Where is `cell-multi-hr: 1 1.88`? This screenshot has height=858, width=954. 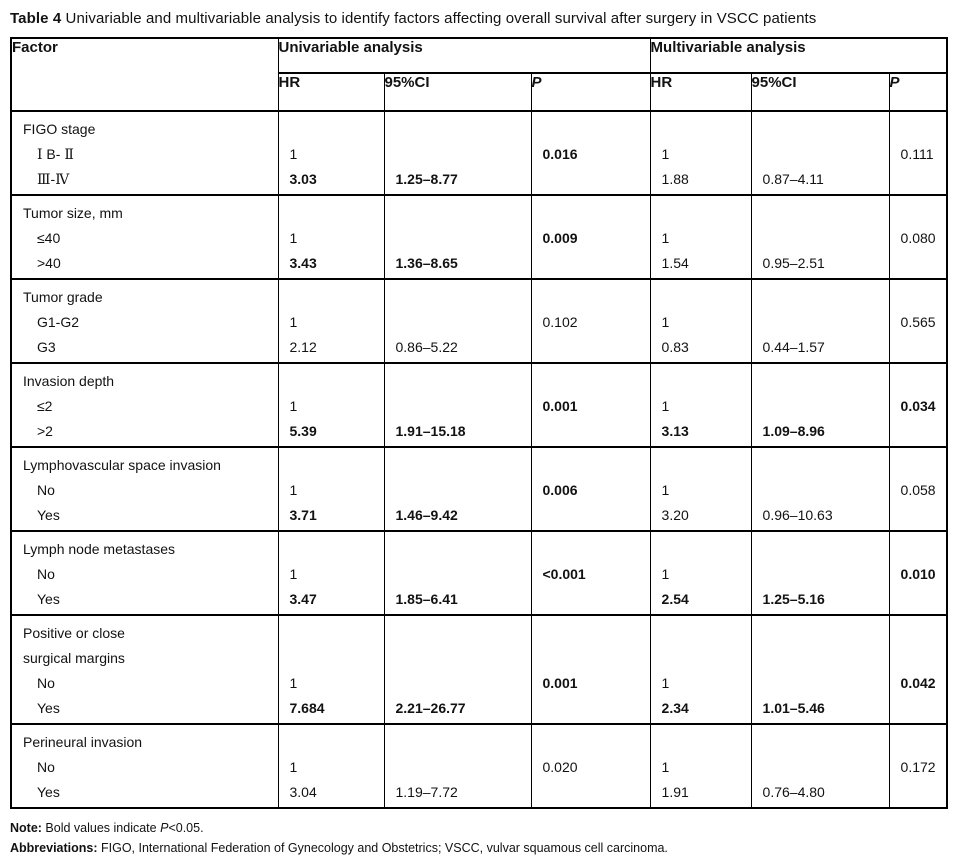
cell-multi-hr: 1 1.88 is located at coordinates (700, 153).